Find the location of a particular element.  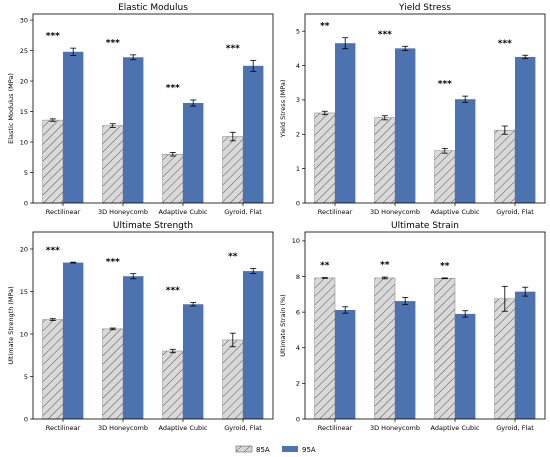

panel-title: Yield Stress is located at coordinates (424, 8).